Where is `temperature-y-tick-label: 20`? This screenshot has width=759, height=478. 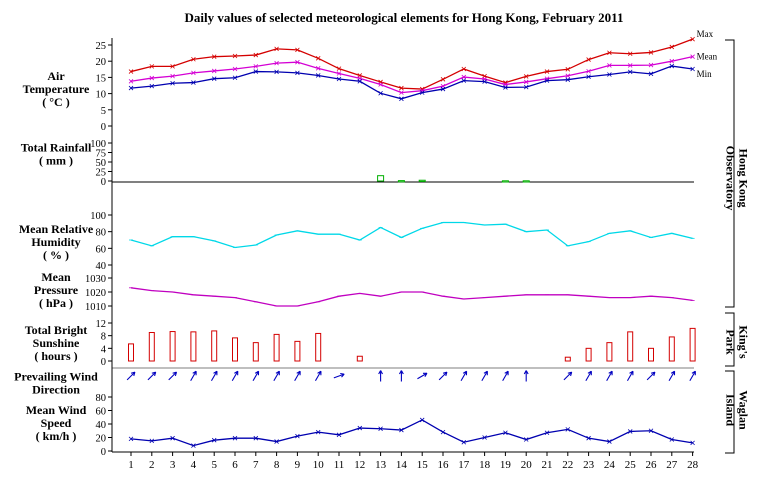 temperature-y-tick-label: 20 is located at coordinates (101, 62).